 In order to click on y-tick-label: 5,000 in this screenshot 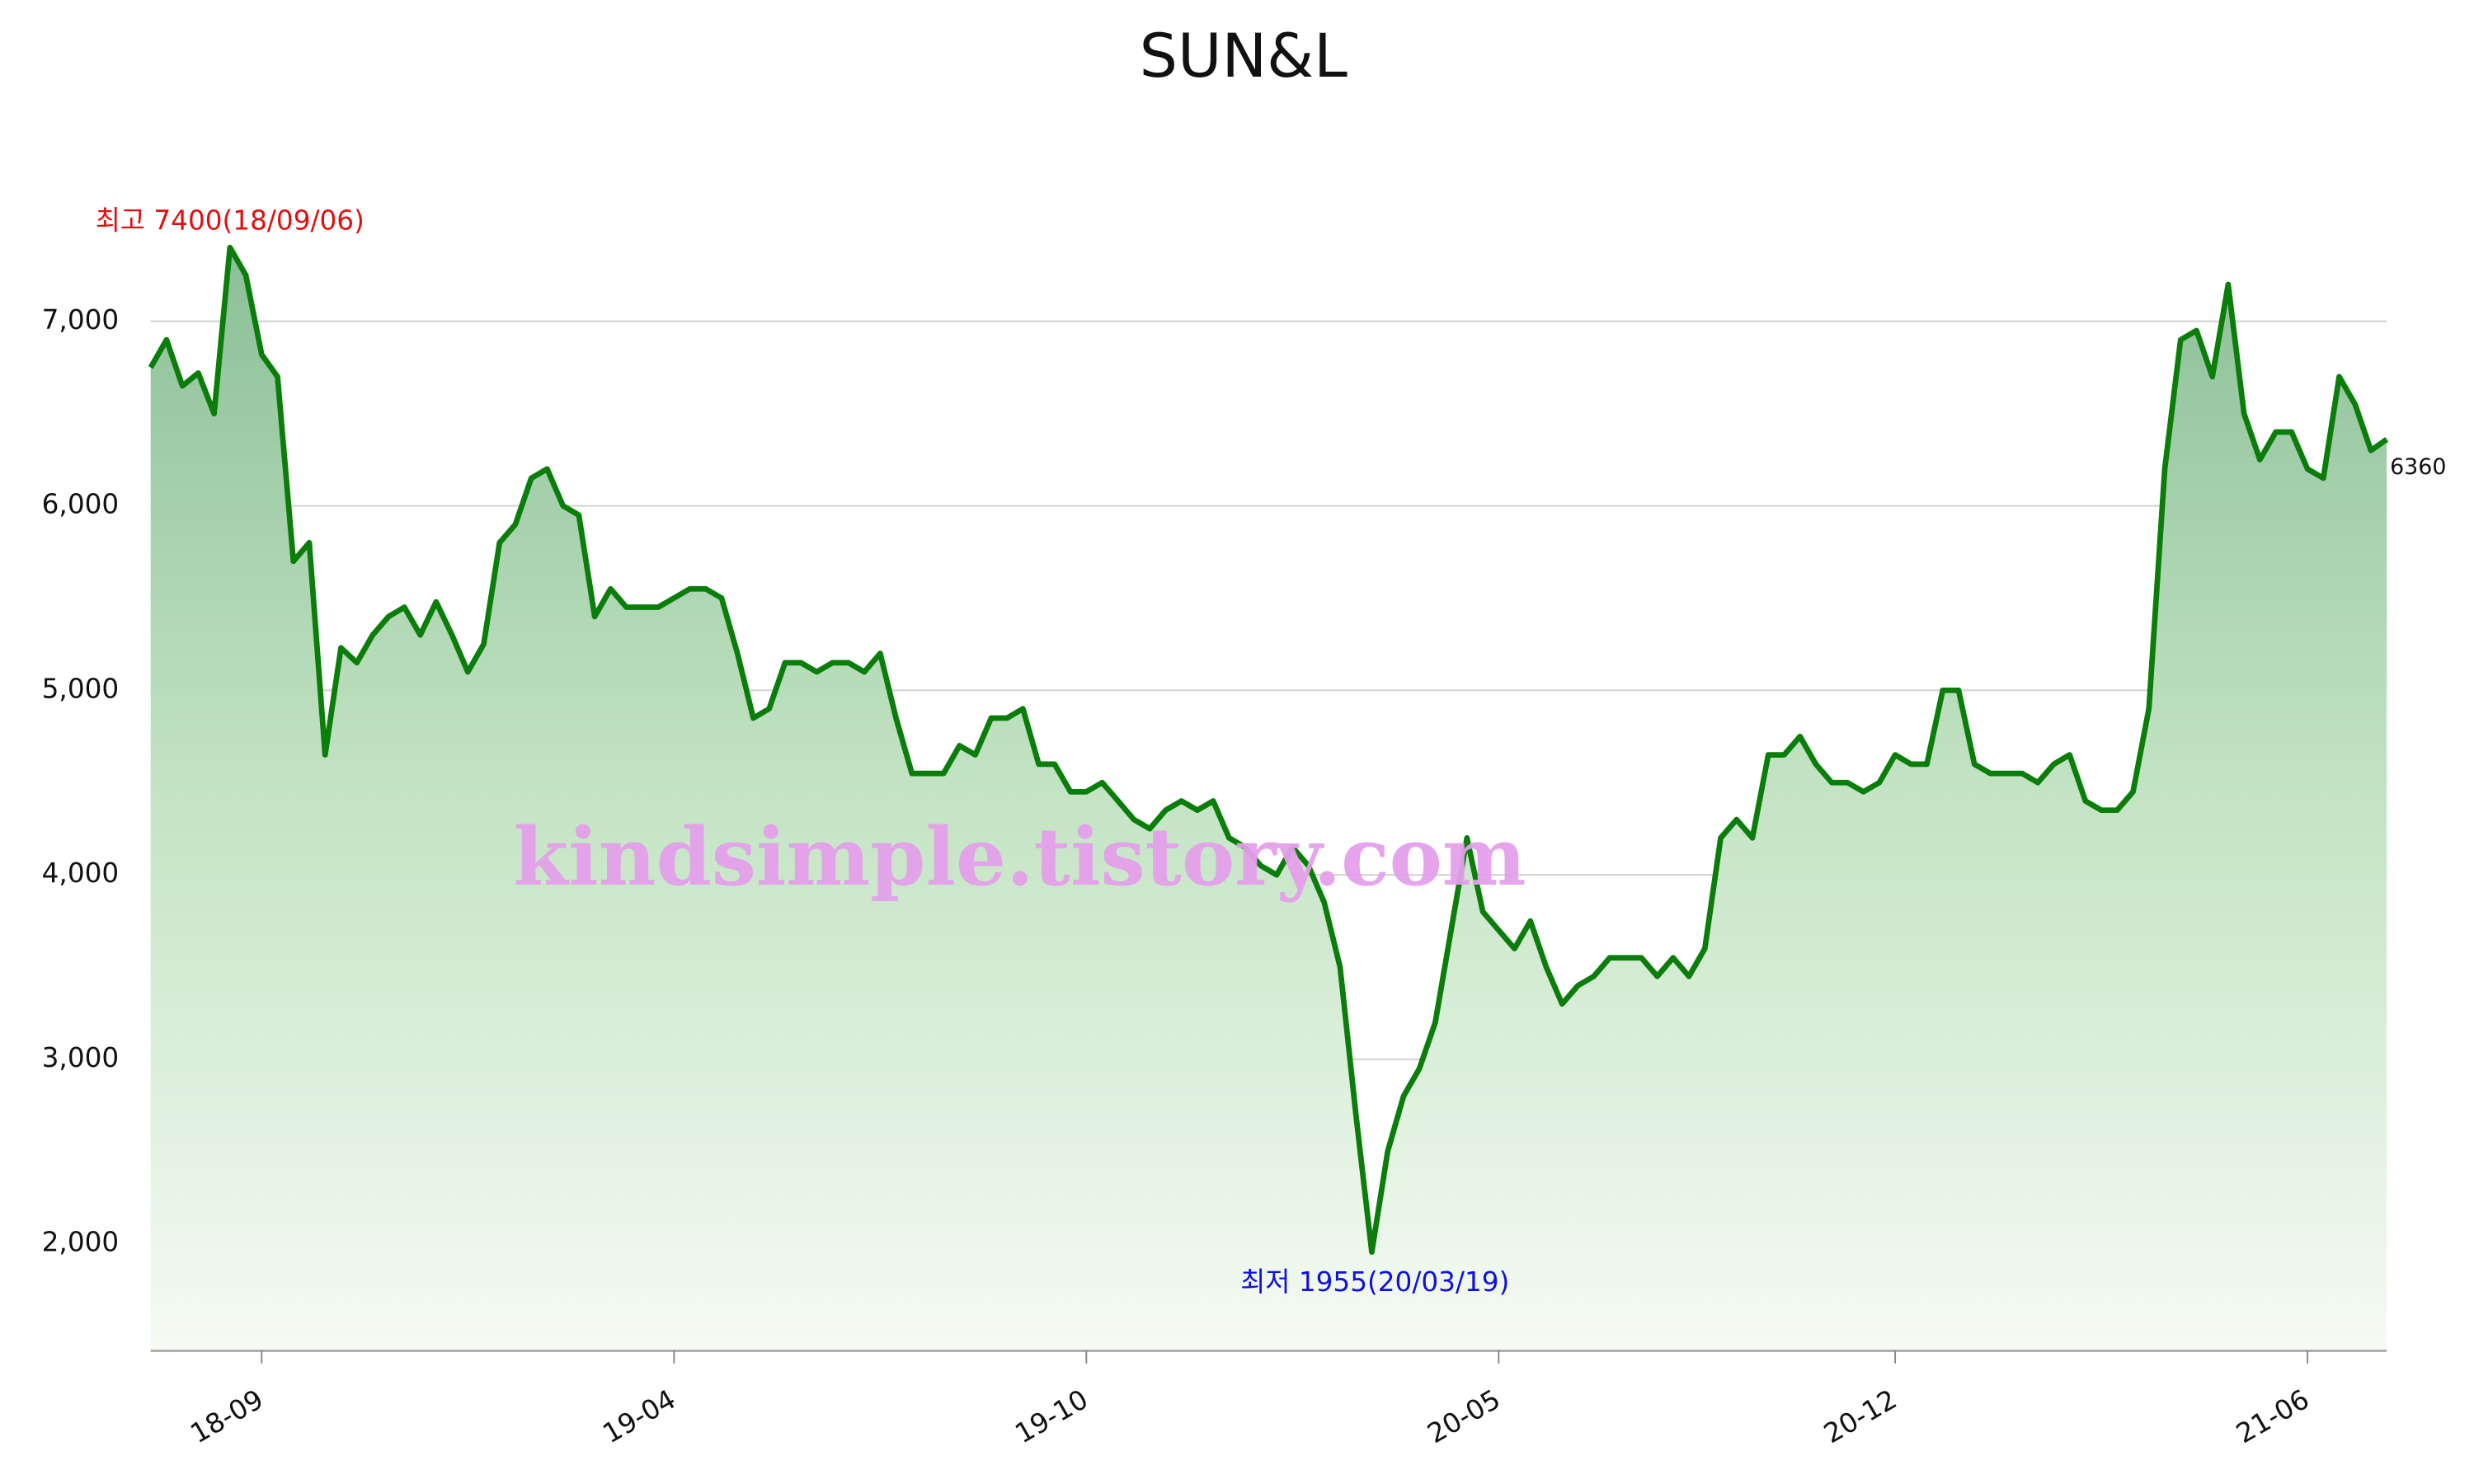, I will do `click(81, 688)`.